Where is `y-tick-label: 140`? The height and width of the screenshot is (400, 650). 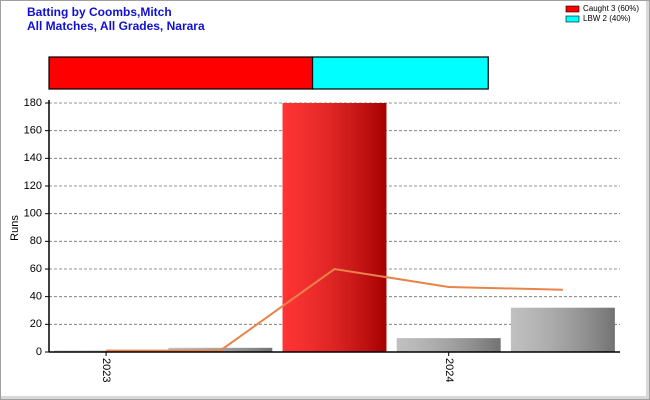
y-tick-label: 140 is located at coordinates (33, 158).